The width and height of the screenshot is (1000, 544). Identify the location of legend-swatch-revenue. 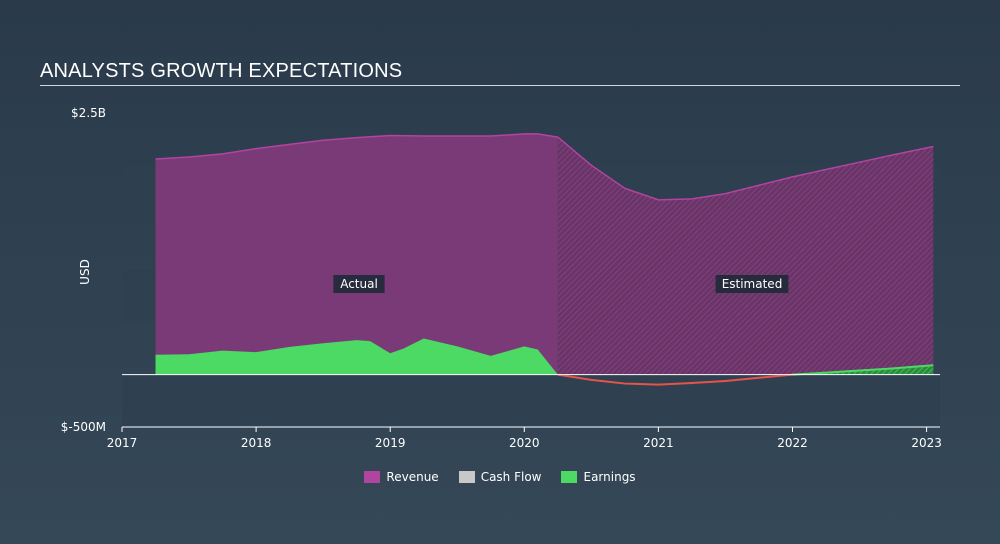
(372, 477).